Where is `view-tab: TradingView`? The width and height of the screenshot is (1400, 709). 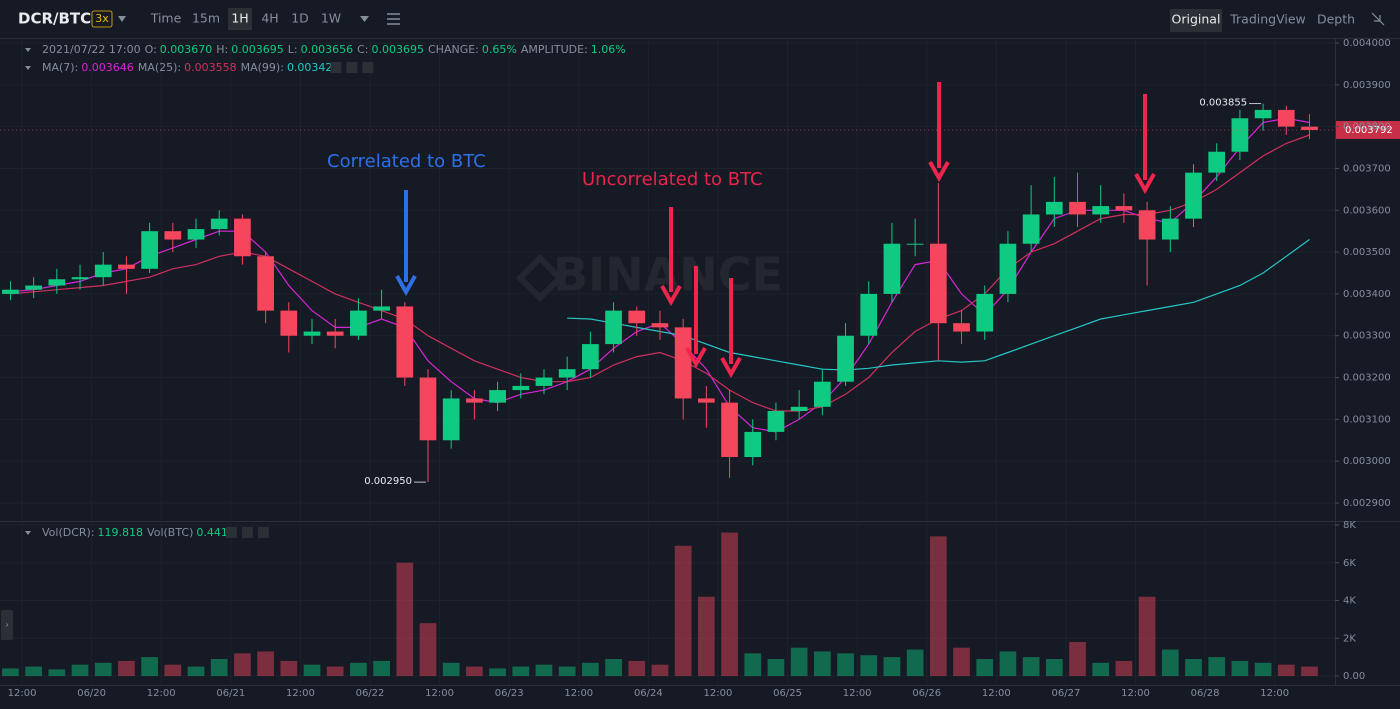 view-tab: TradingView is located at coordinates (1267, 19).